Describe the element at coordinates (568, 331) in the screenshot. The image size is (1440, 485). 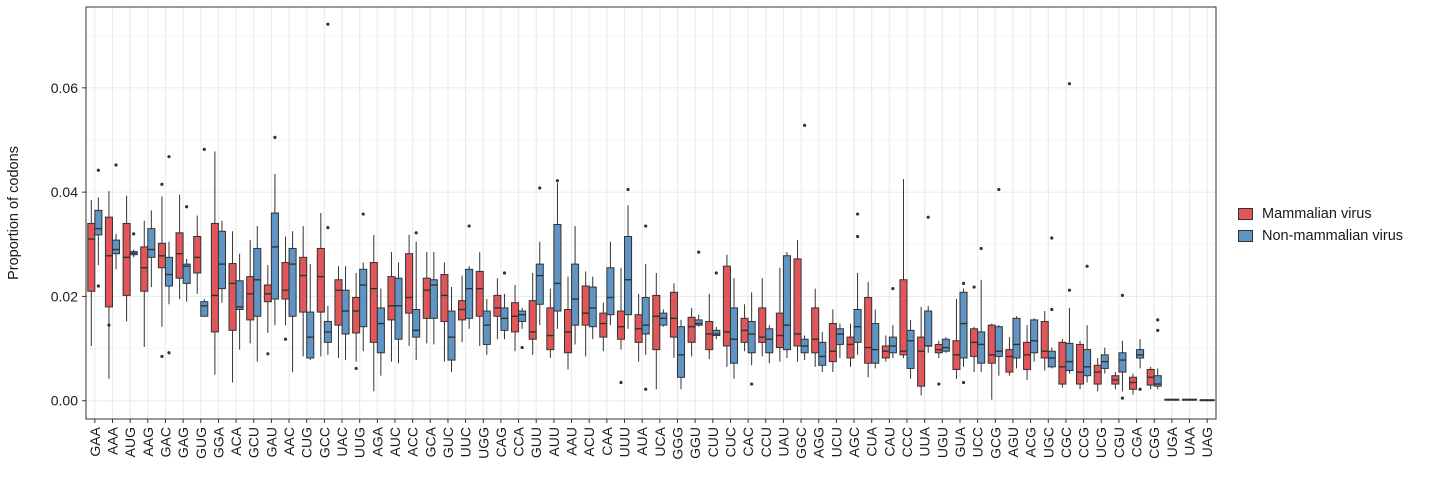
I see `box-body-aau-mammalian` at that location.